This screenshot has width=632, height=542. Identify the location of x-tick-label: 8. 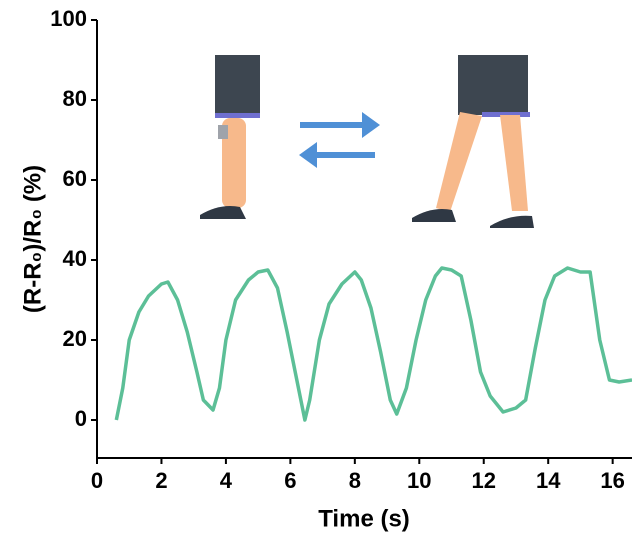
(355, 480).